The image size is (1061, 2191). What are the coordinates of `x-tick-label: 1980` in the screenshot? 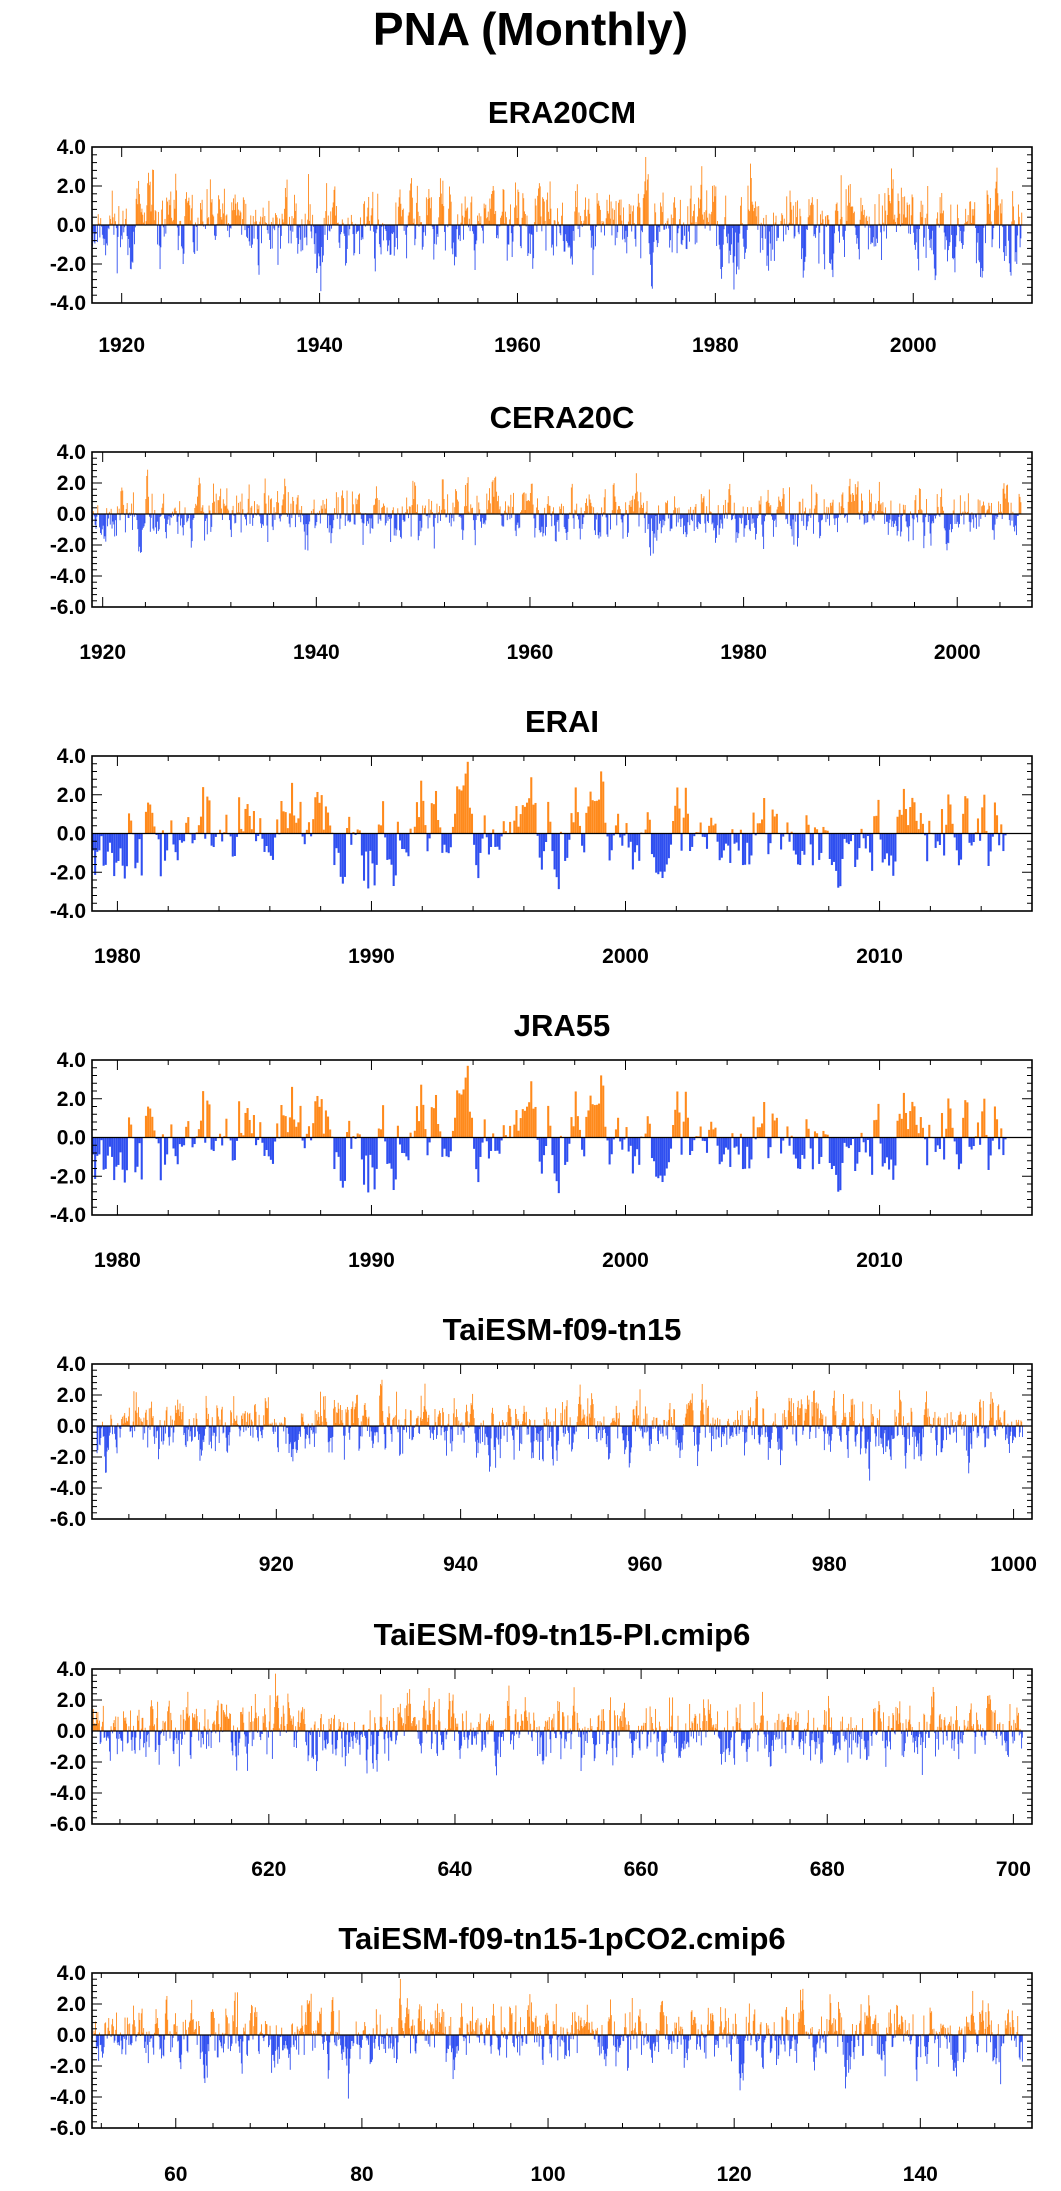 It's located at (743, 652).